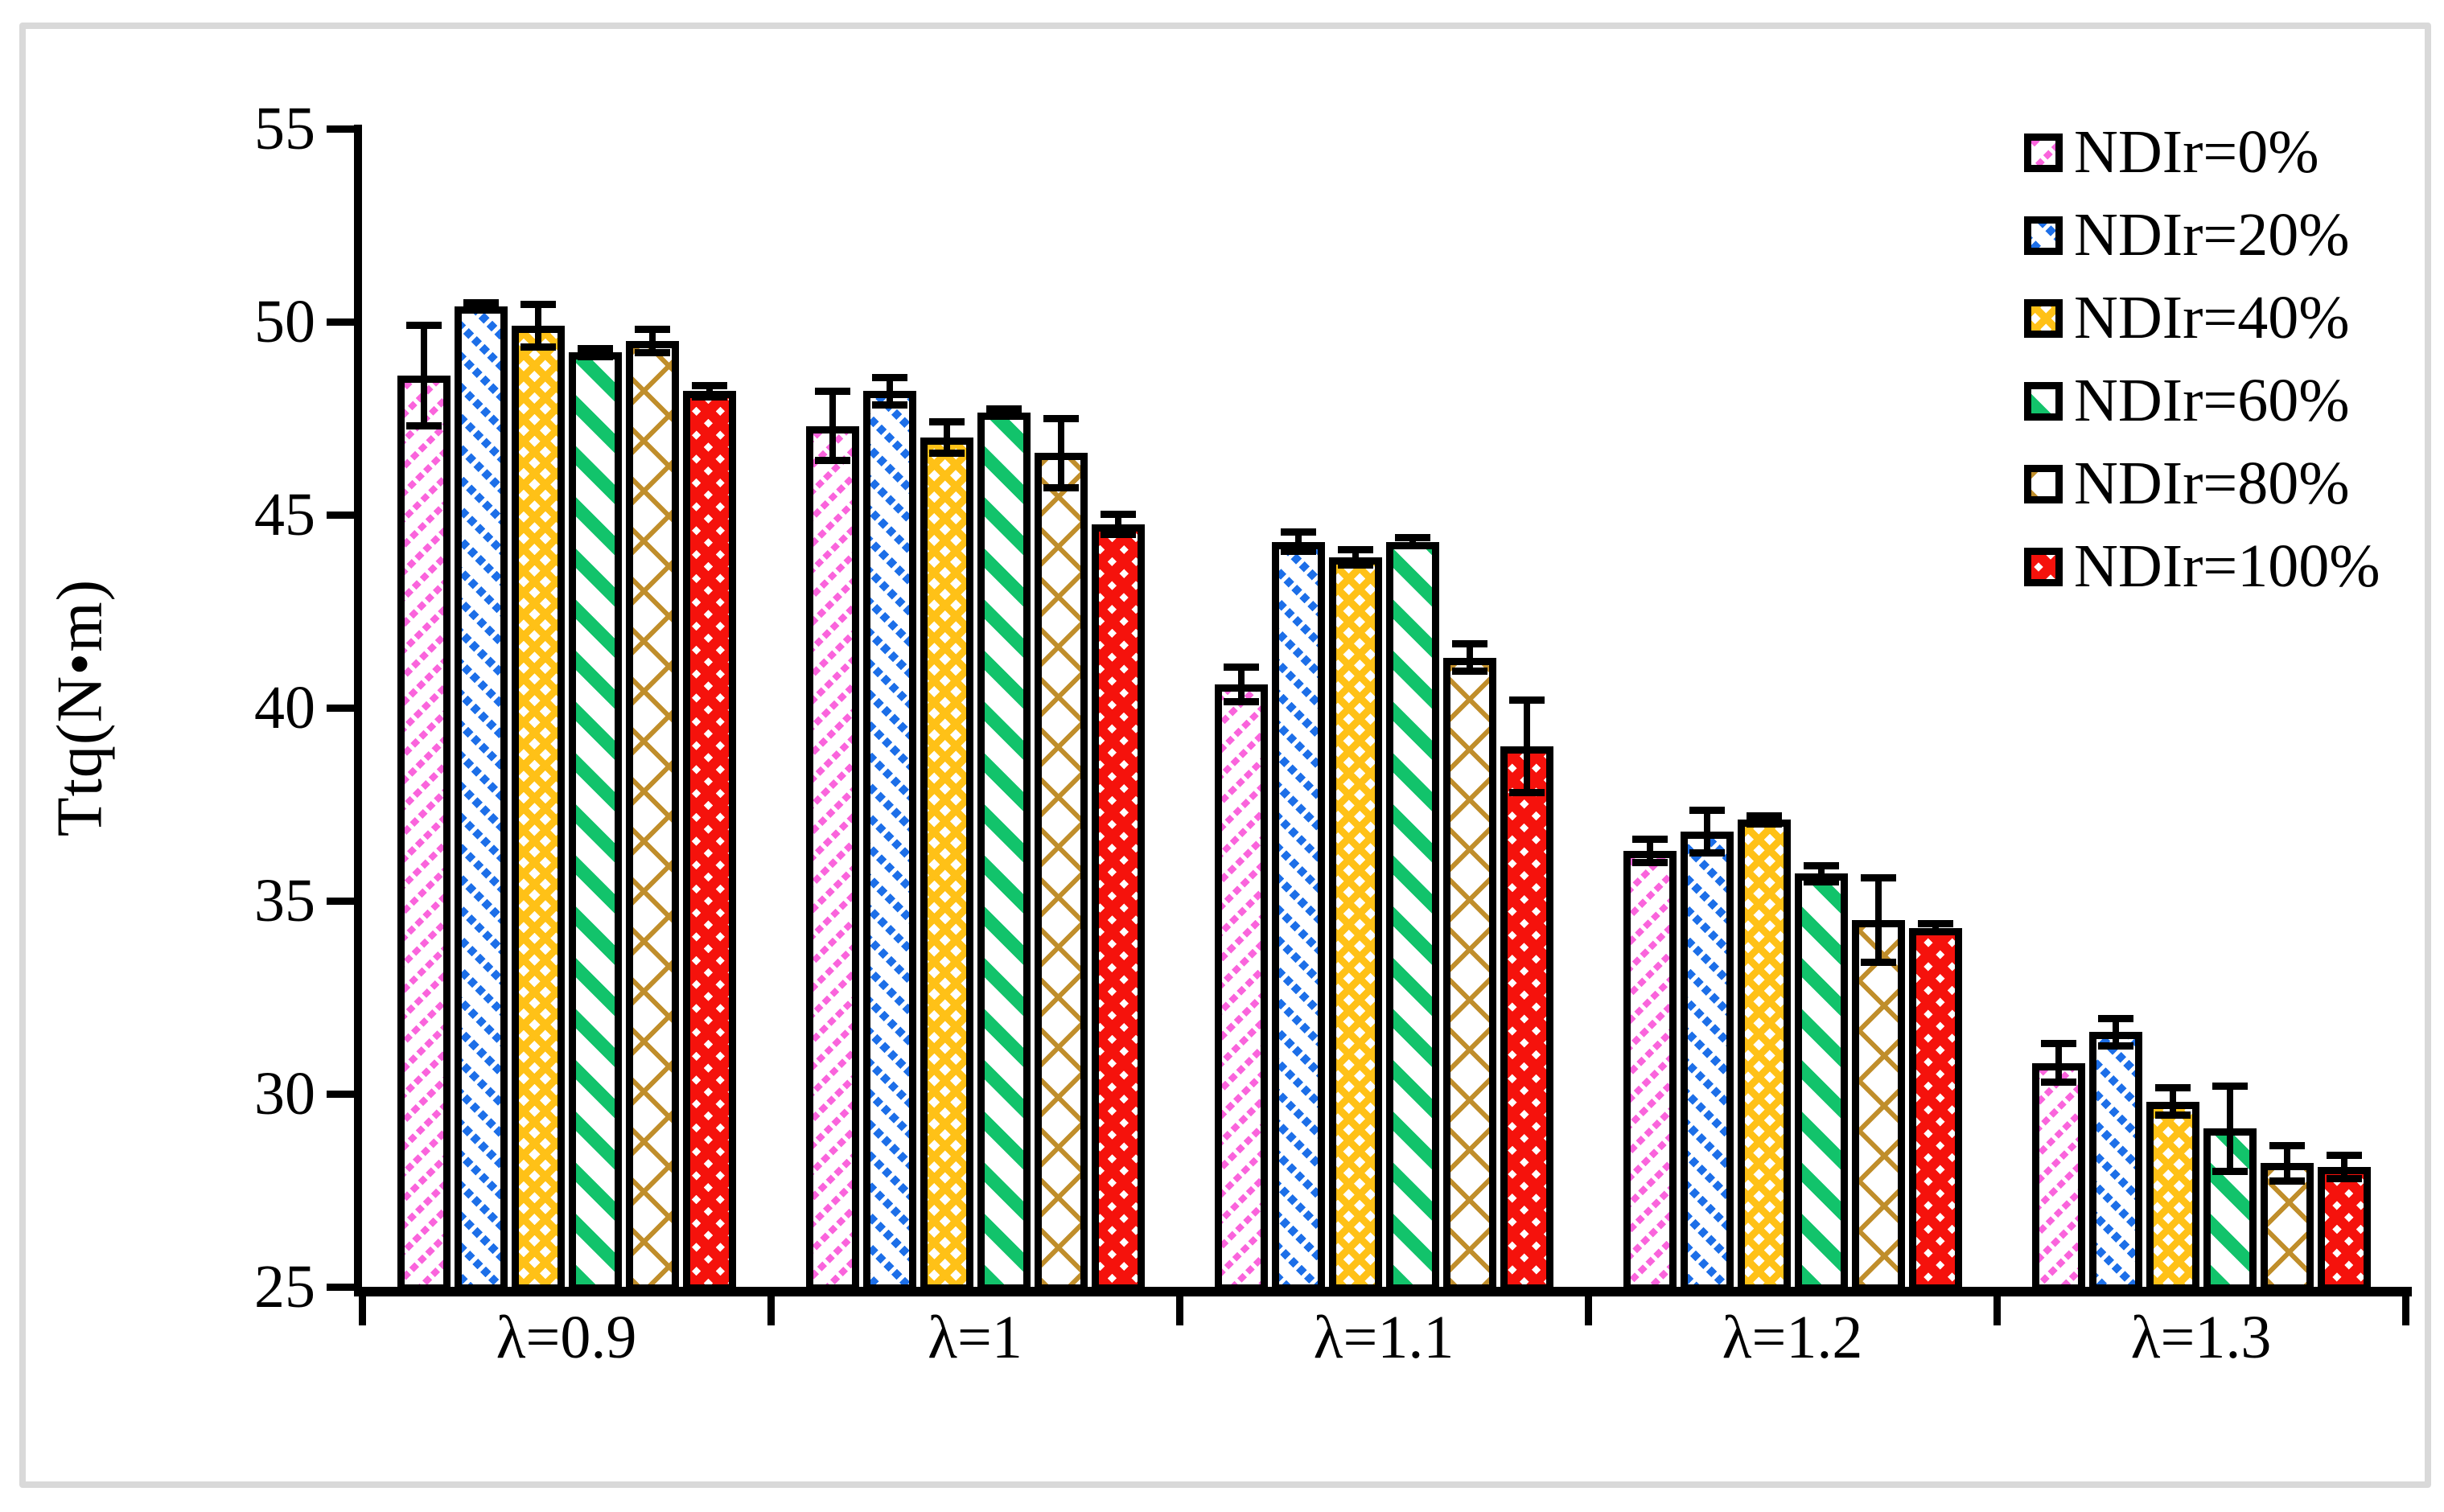 This screenshot has width=2444, height=1512. What do you see at coordinates (2230, 1171) in the screenshot?
I see `error-cap-low-NDIr=60%-λ=1.3` at bounding box center [2230, 1171].